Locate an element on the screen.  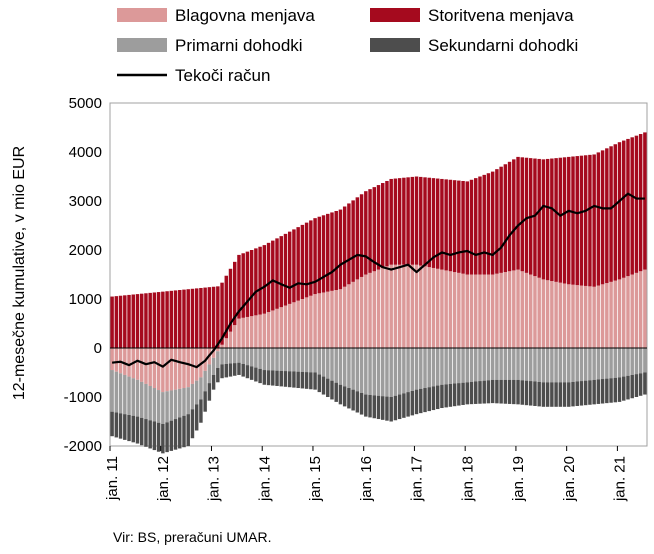
y-axis: 5000 4000 3000 2000 1000 0 -1000 -2000 is located at coordinates (83, 275).